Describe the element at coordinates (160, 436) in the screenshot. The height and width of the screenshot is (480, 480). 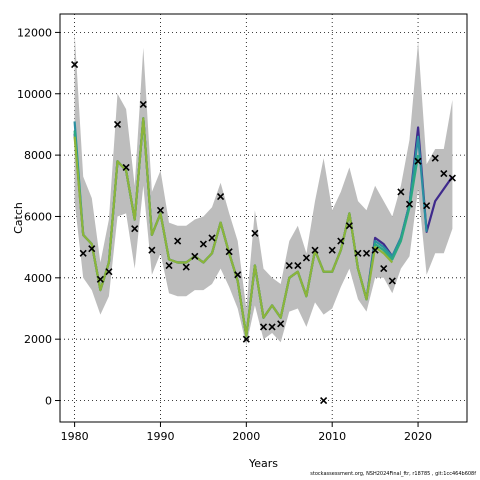
I see `x-tick-label: 1990` at that location.